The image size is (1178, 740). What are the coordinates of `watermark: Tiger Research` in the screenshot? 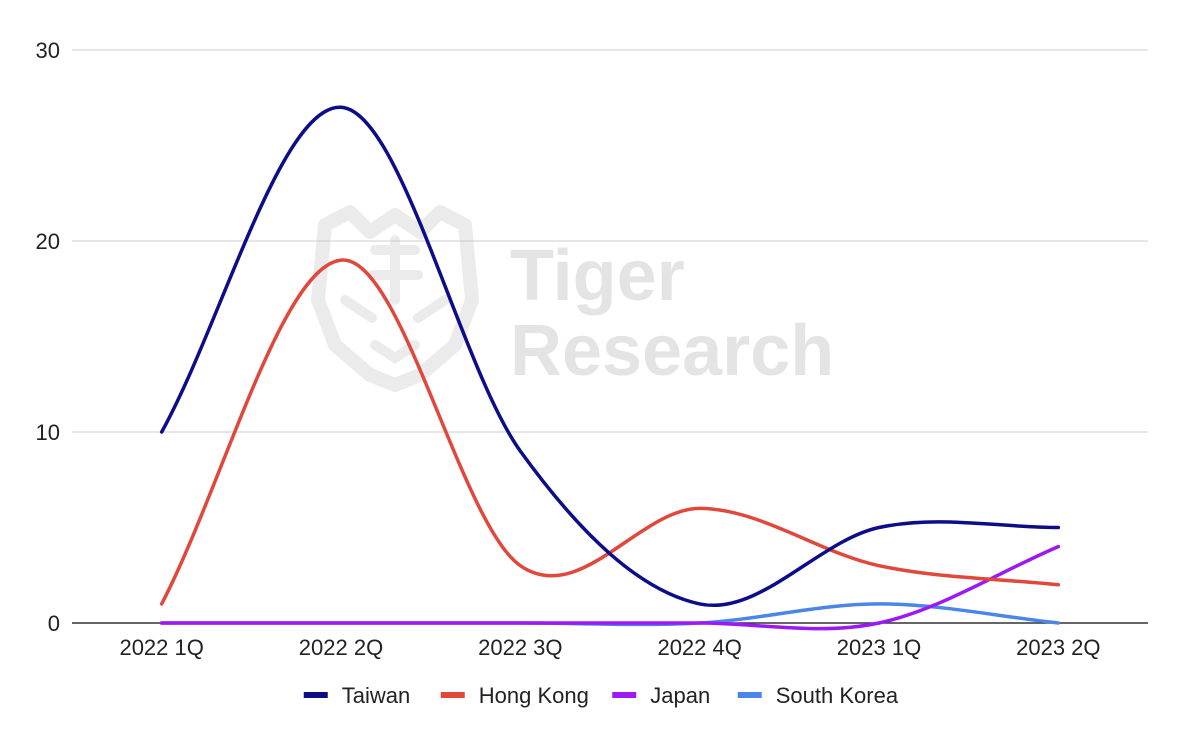 It's located at (572, 298).